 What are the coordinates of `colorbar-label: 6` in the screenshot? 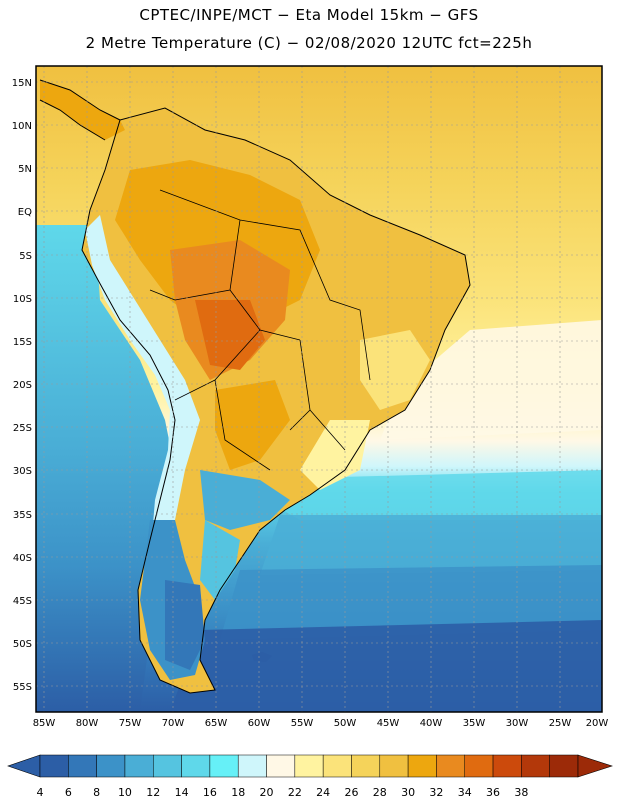 It's located at (68, 792).